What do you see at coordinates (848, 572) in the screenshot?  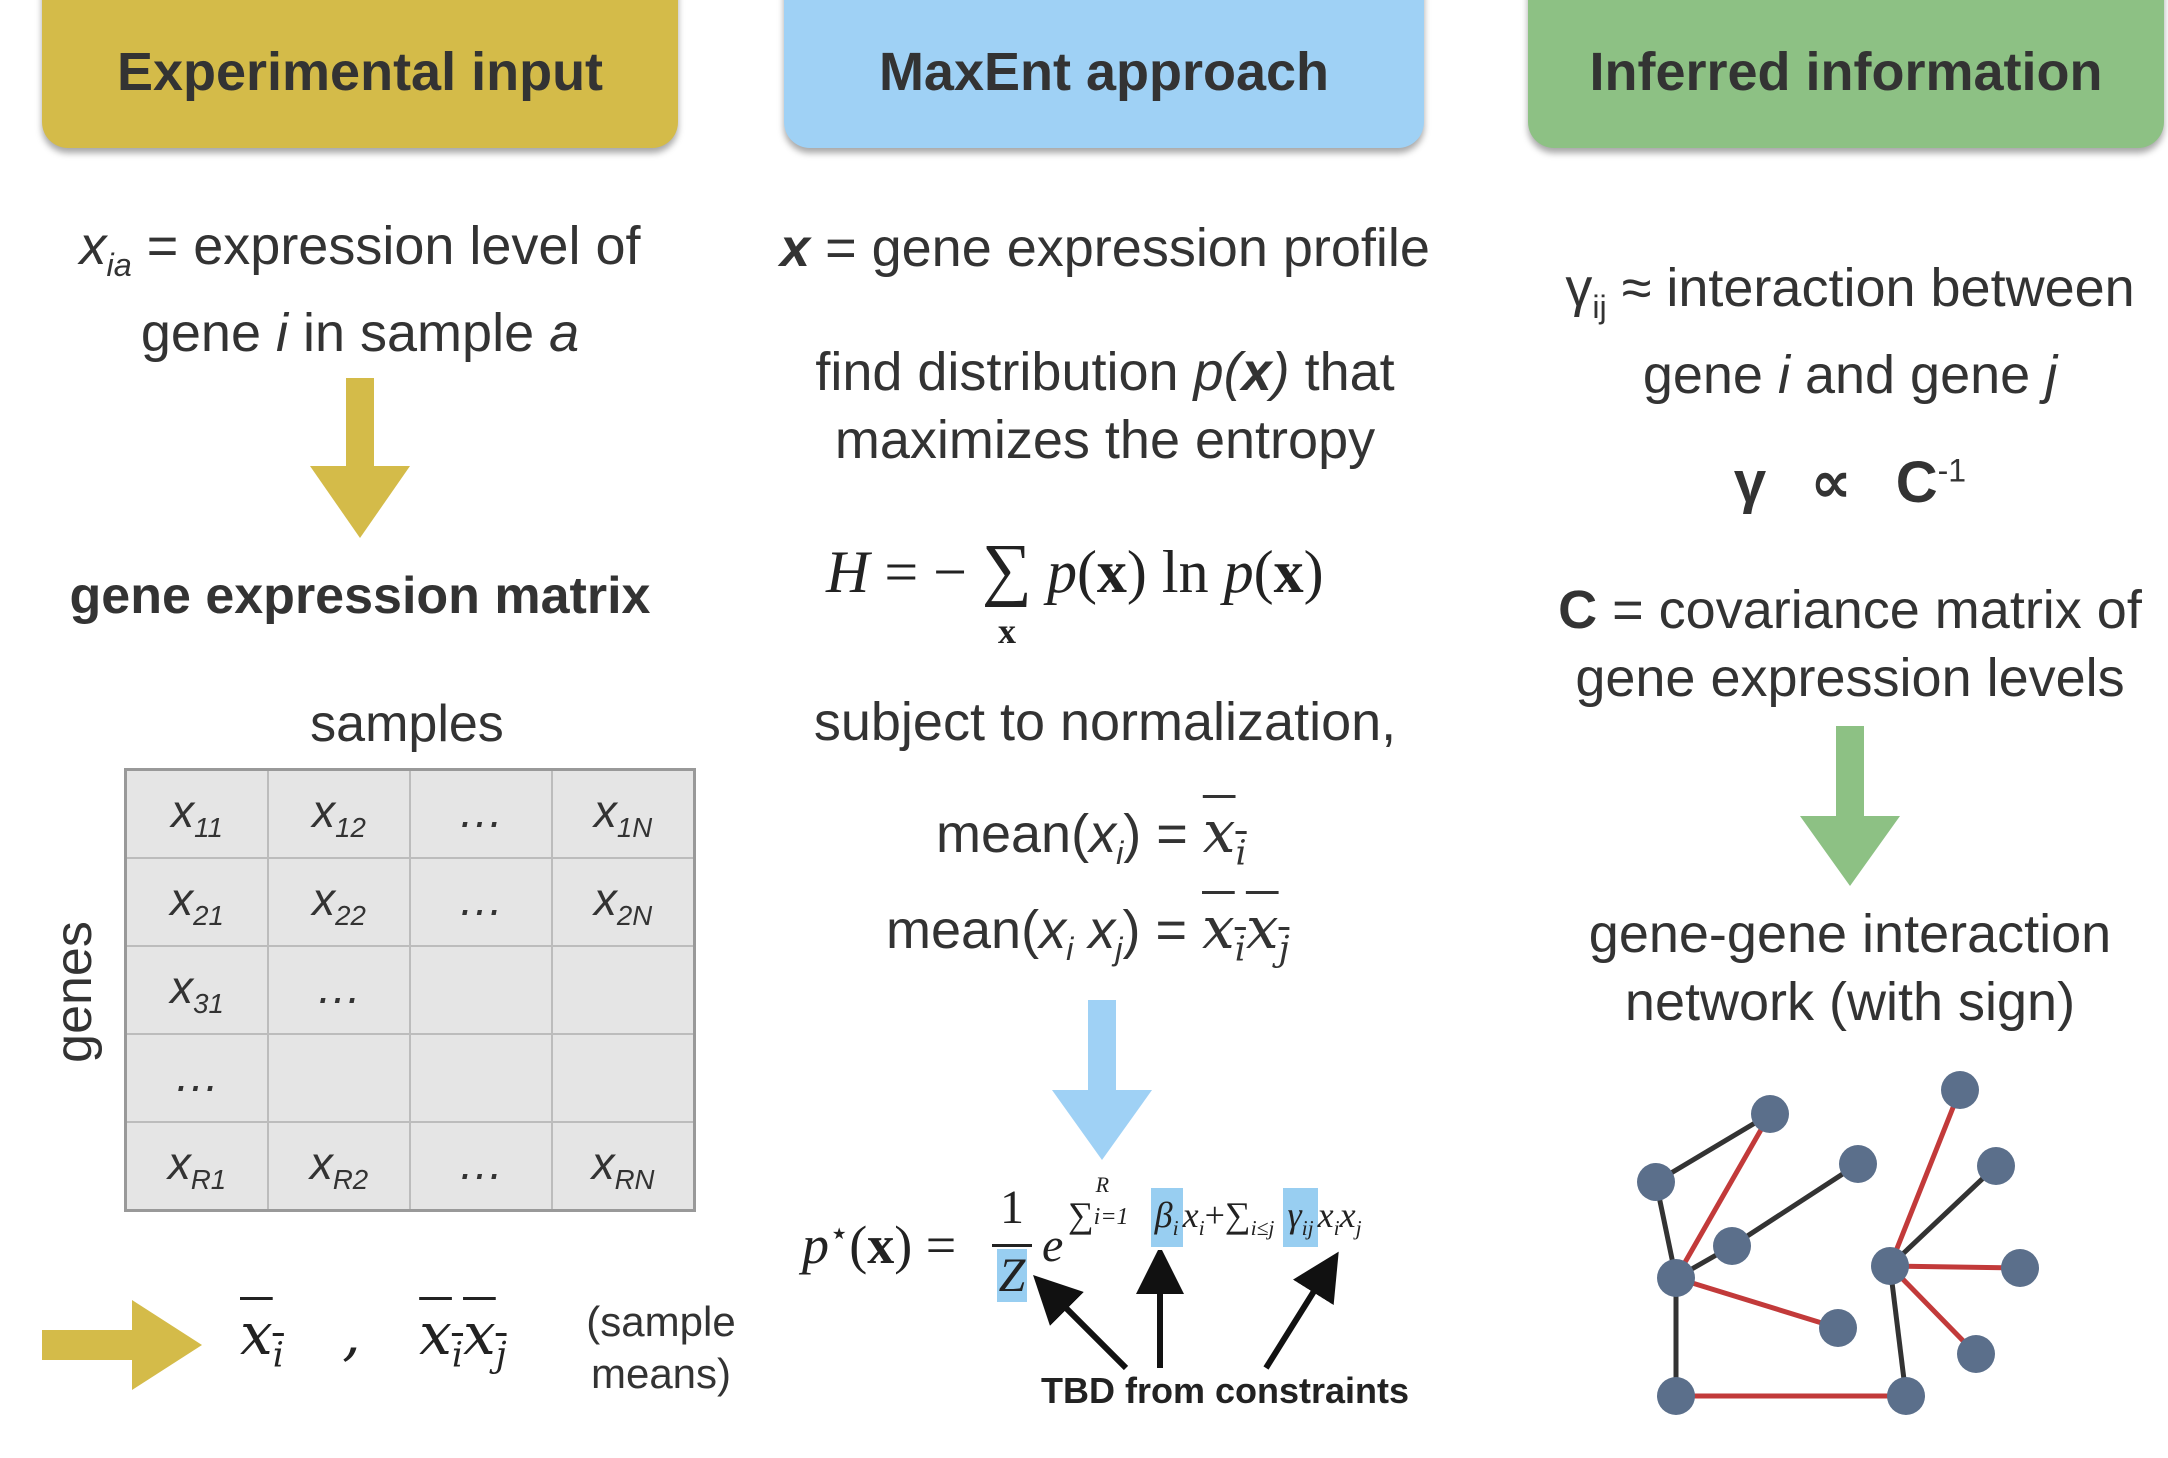 I see `entropy-H: H` at bounding box center [848, 572].